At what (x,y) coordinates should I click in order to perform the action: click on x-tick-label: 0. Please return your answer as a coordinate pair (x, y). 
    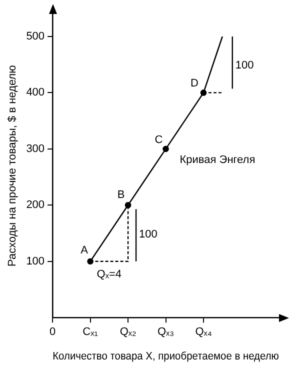
    Looking at the image, I should click on (52, 332).